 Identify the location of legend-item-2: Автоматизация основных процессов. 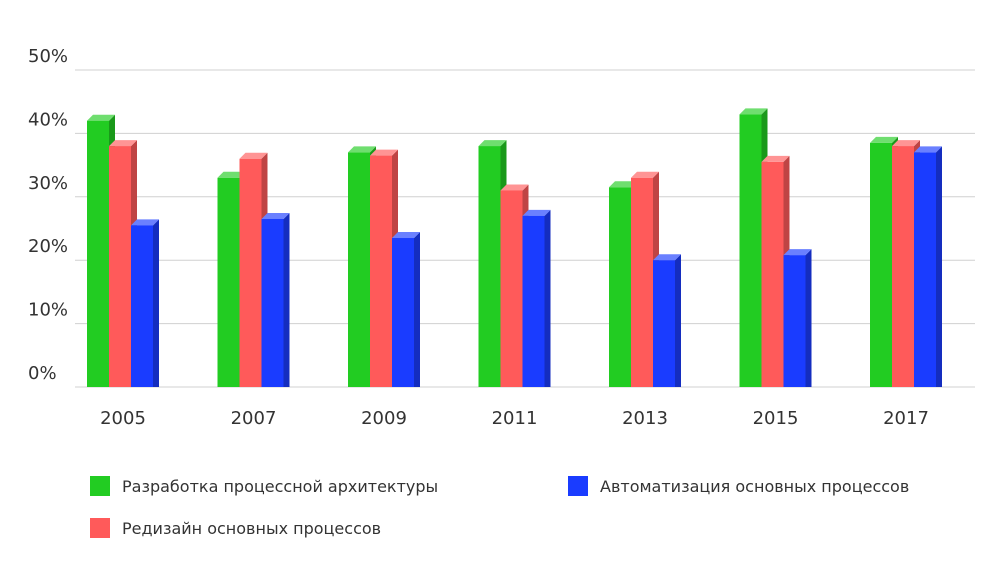
(738, 486).